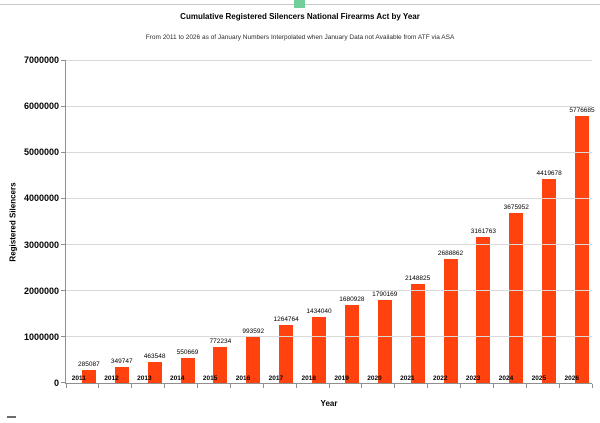 This screenshot has height=423, width=600. Describe the element at coordinates (144, 378) in the screenshot. I see `x-axis-category-label: 2013` at that location.